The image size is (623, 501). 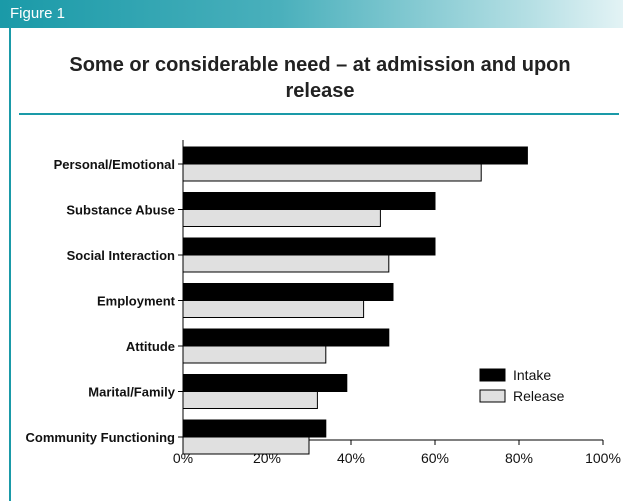 What do you see at coordinates (101, 437) in the screenshot?
I see `category-label: Community Functioning` at bounding box center [101, 437].